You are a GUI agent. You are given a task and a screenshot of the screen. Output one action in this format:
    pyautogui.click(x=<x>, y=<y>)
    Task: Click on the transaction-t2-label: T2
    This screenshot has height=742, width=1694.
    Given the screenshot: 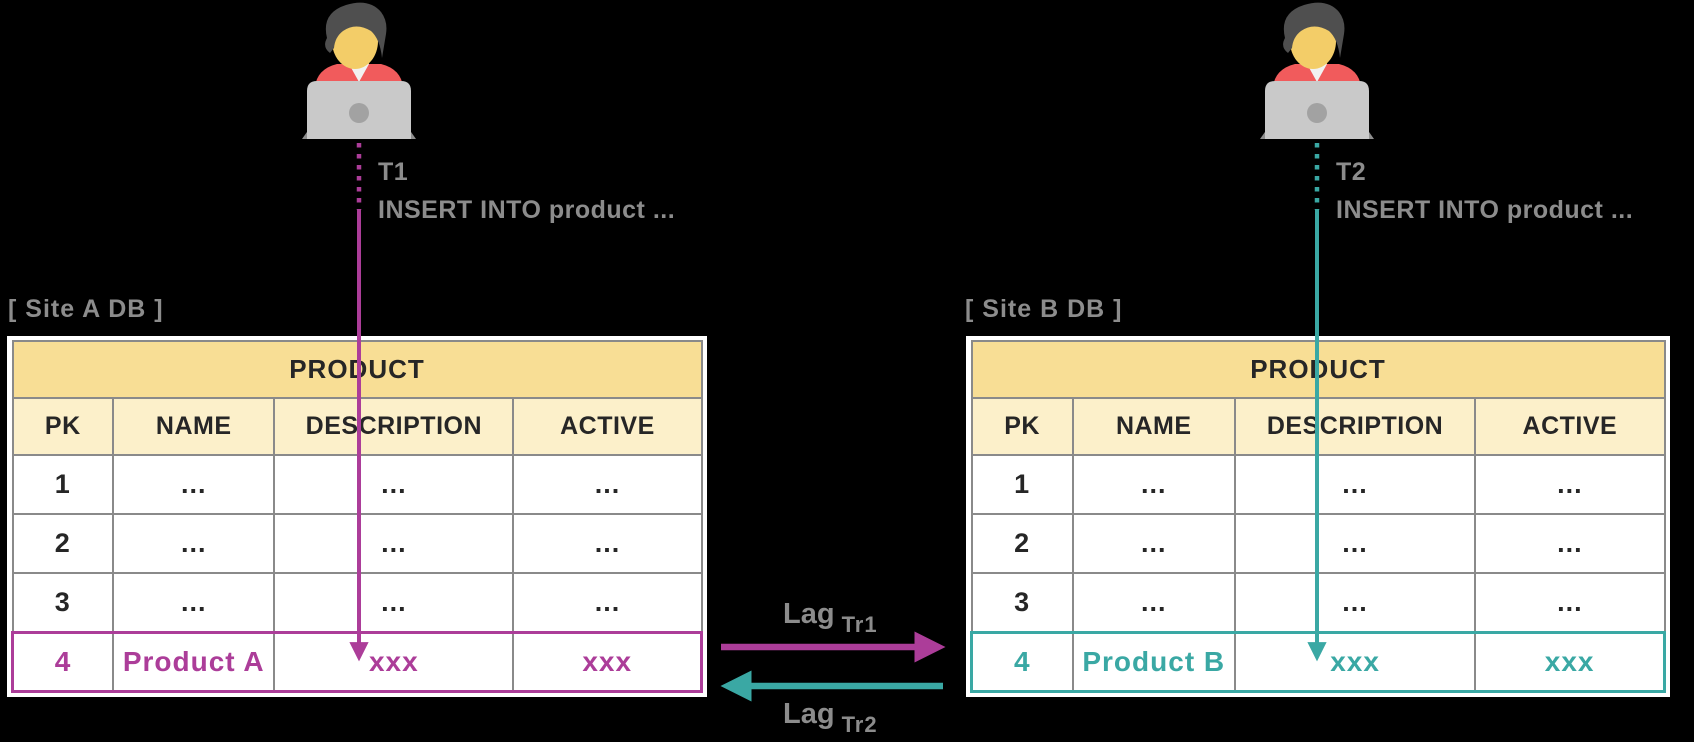 What is the action you would take?
    pyautogui.click(x=1351, y=172)
    